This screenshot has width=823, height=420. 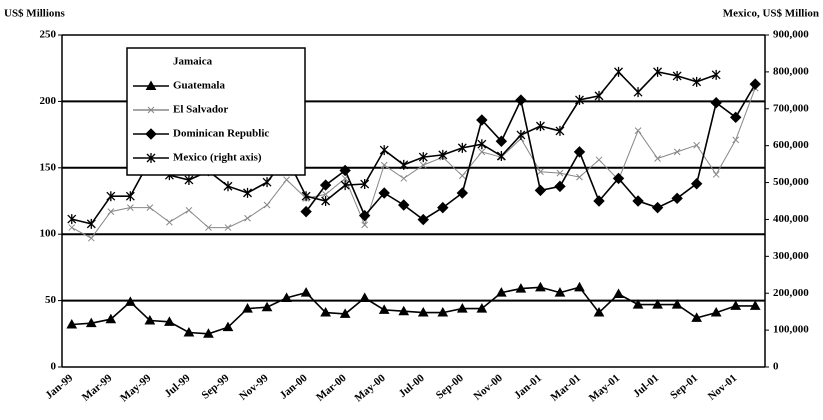 What do you see at coordinates (48, 167) in the screenshot?
I see `y-tick-label: 150` at bounding box center [48, 167].